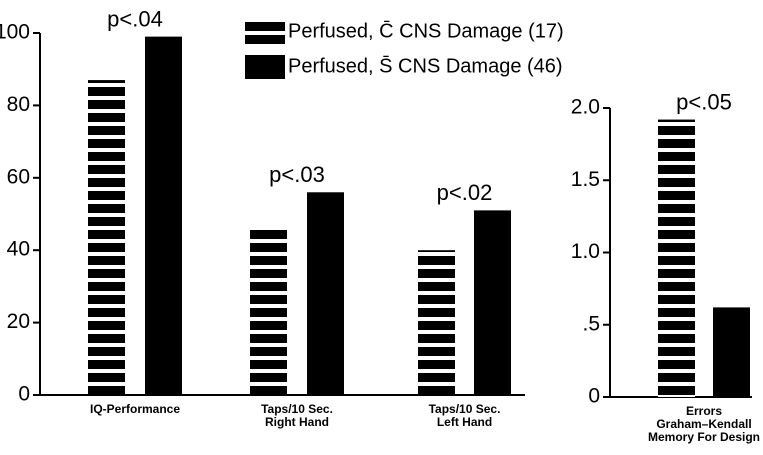 The height and width of the screenshot is (455, 763). Describe the element at coordinates (425, 65) in the screenshot. I see `legend-label: Perfused, S̄ CNS Damage (46)` at that location.